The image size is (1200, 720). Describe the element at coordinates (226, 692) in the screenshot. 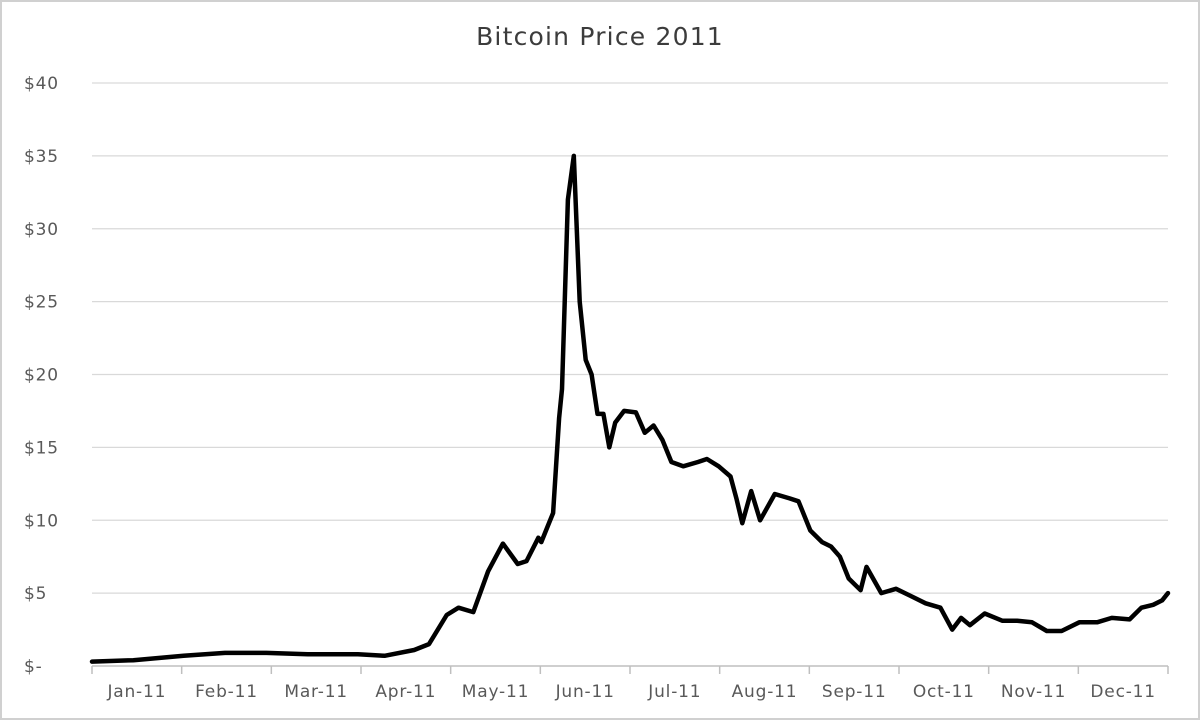

I see `x-tick-label: Feb-11` at that location.